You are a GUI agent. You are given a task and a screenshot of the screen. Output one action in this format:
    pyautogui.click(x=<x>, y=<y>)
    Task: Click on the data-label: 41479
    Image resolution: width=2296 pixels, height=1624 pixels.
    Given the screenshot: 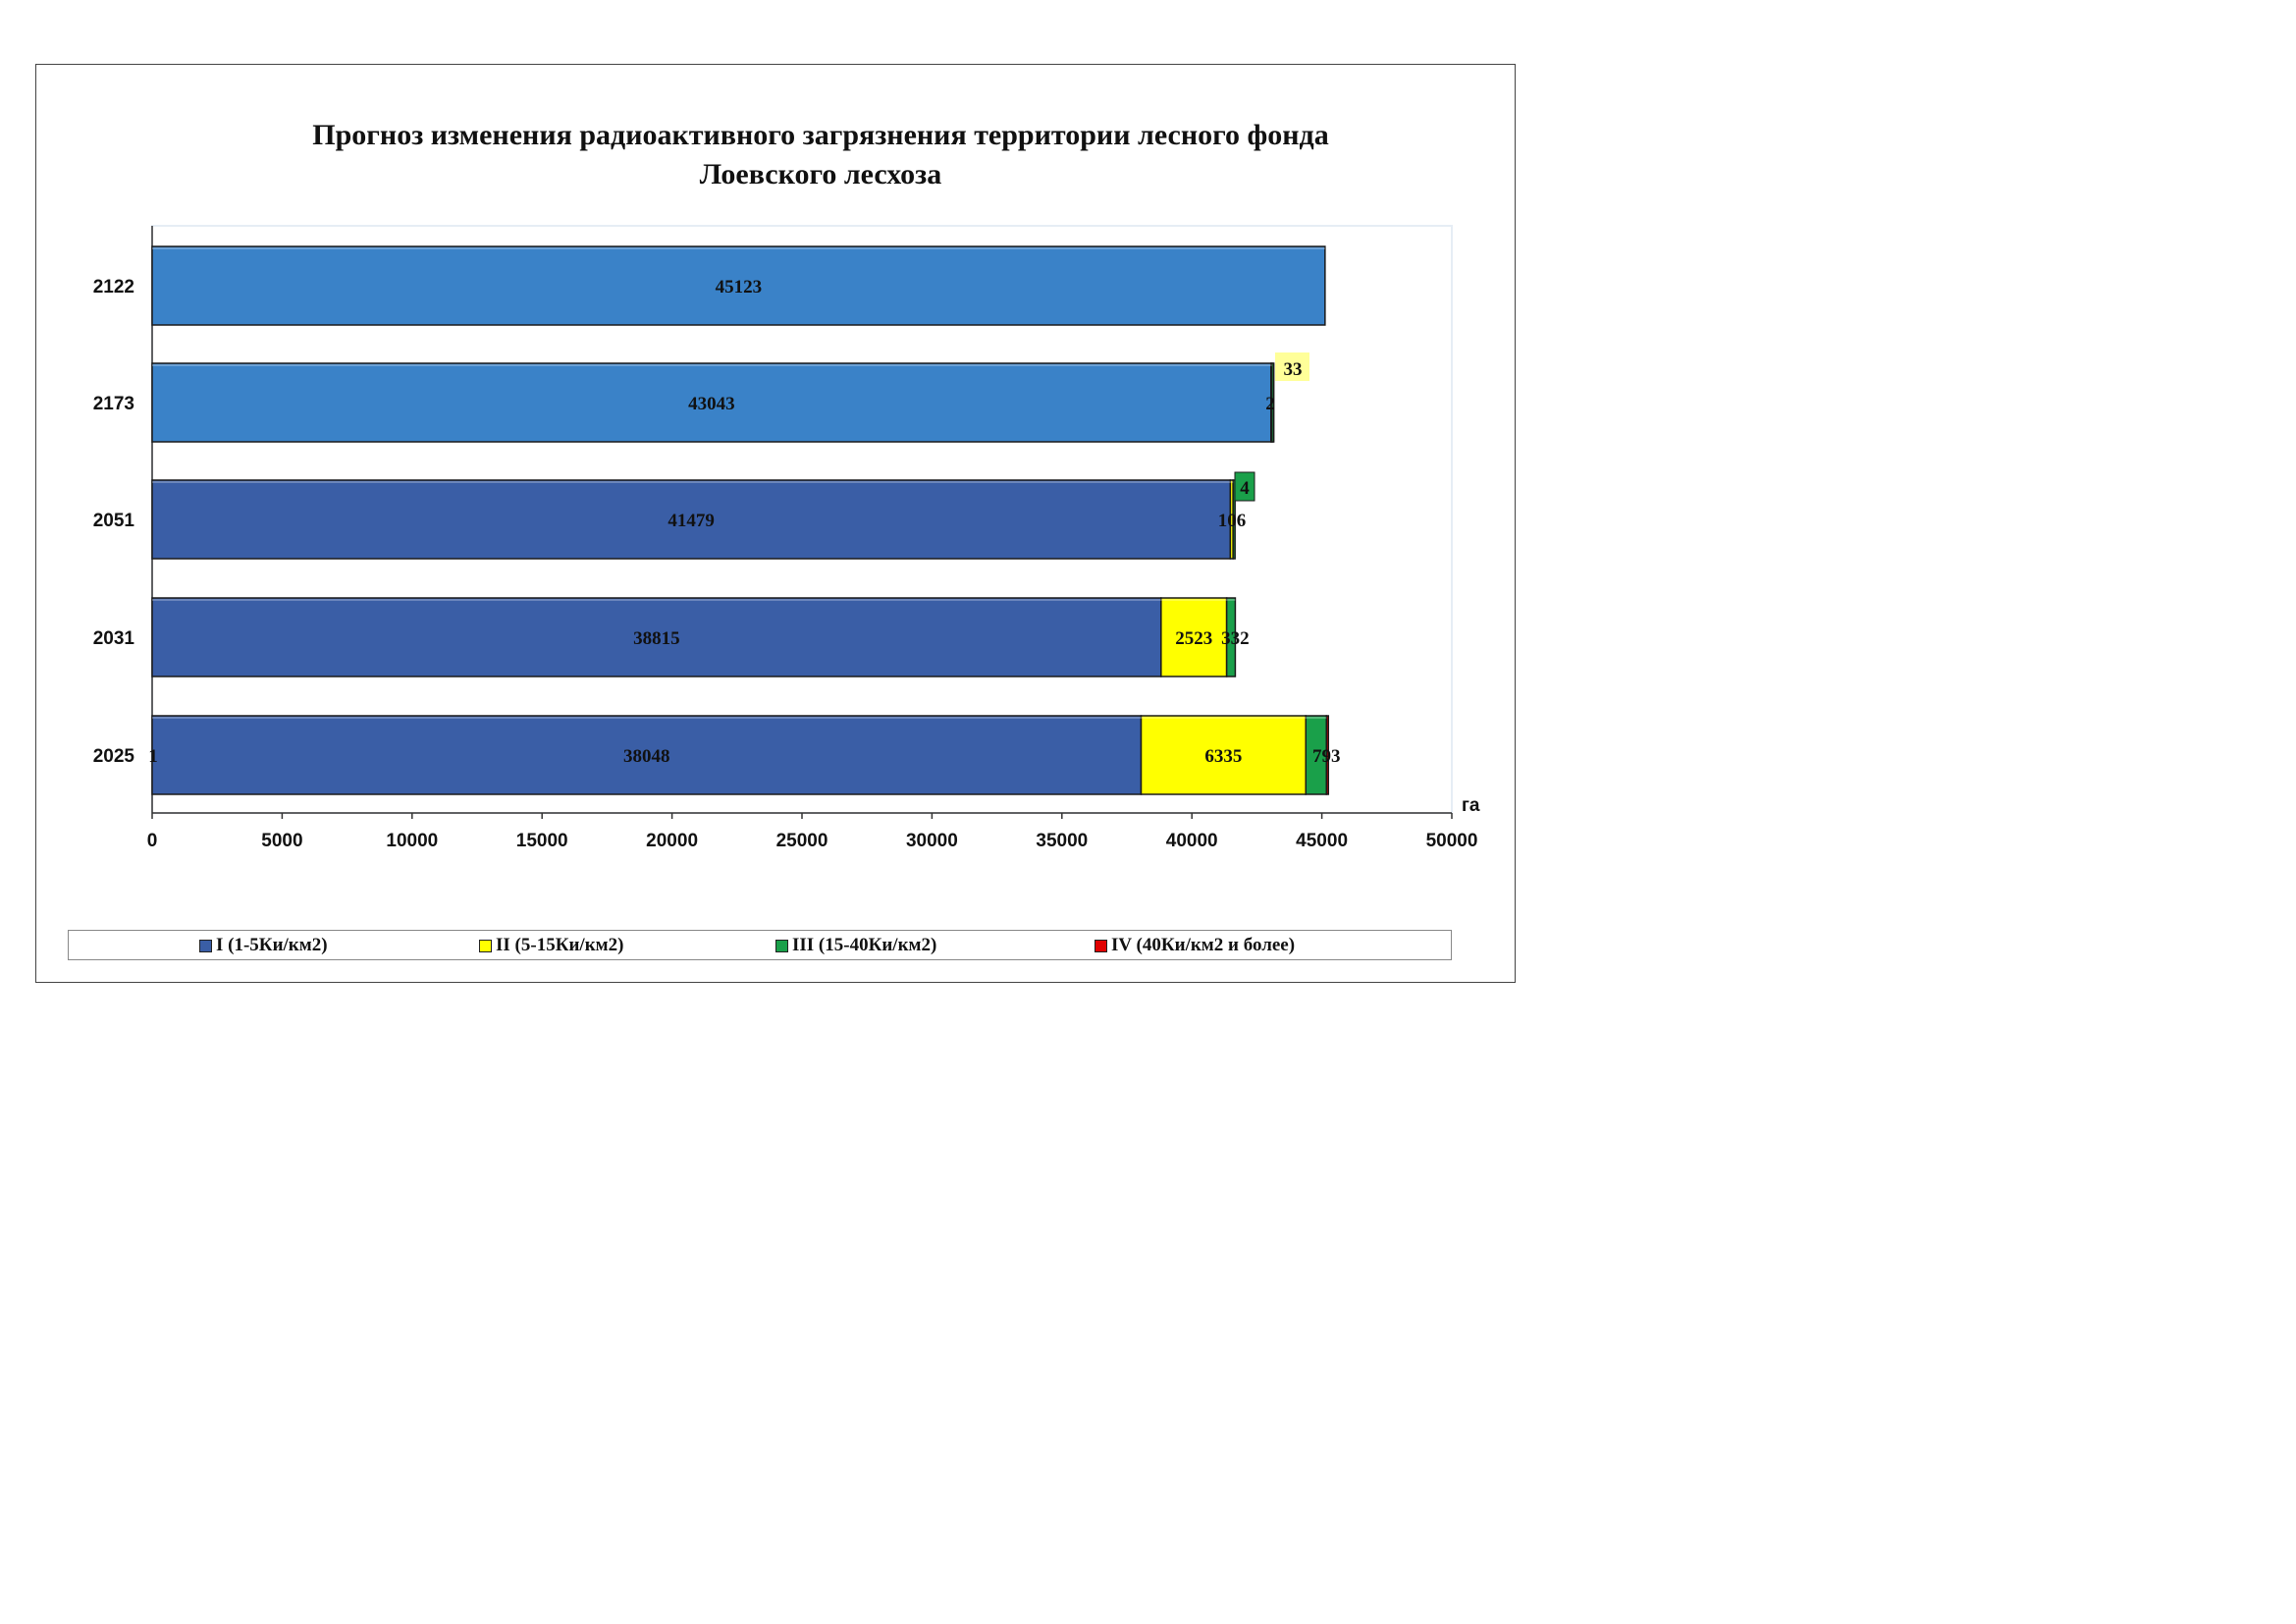 What is the action you would take?
    pyautogui.click(x=691, y=521)
    